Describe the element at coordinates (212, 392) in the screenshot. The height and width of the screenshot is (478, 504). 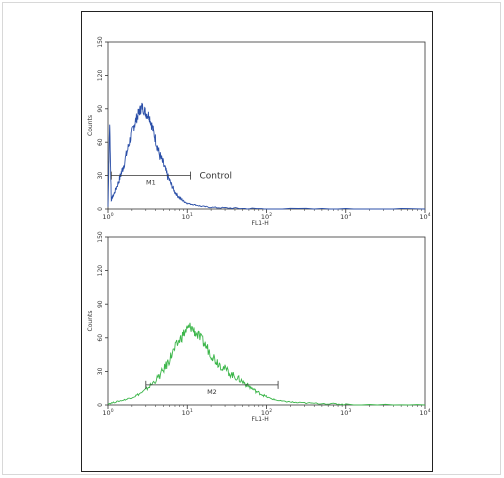
I see `marker-label: M2` at that location.